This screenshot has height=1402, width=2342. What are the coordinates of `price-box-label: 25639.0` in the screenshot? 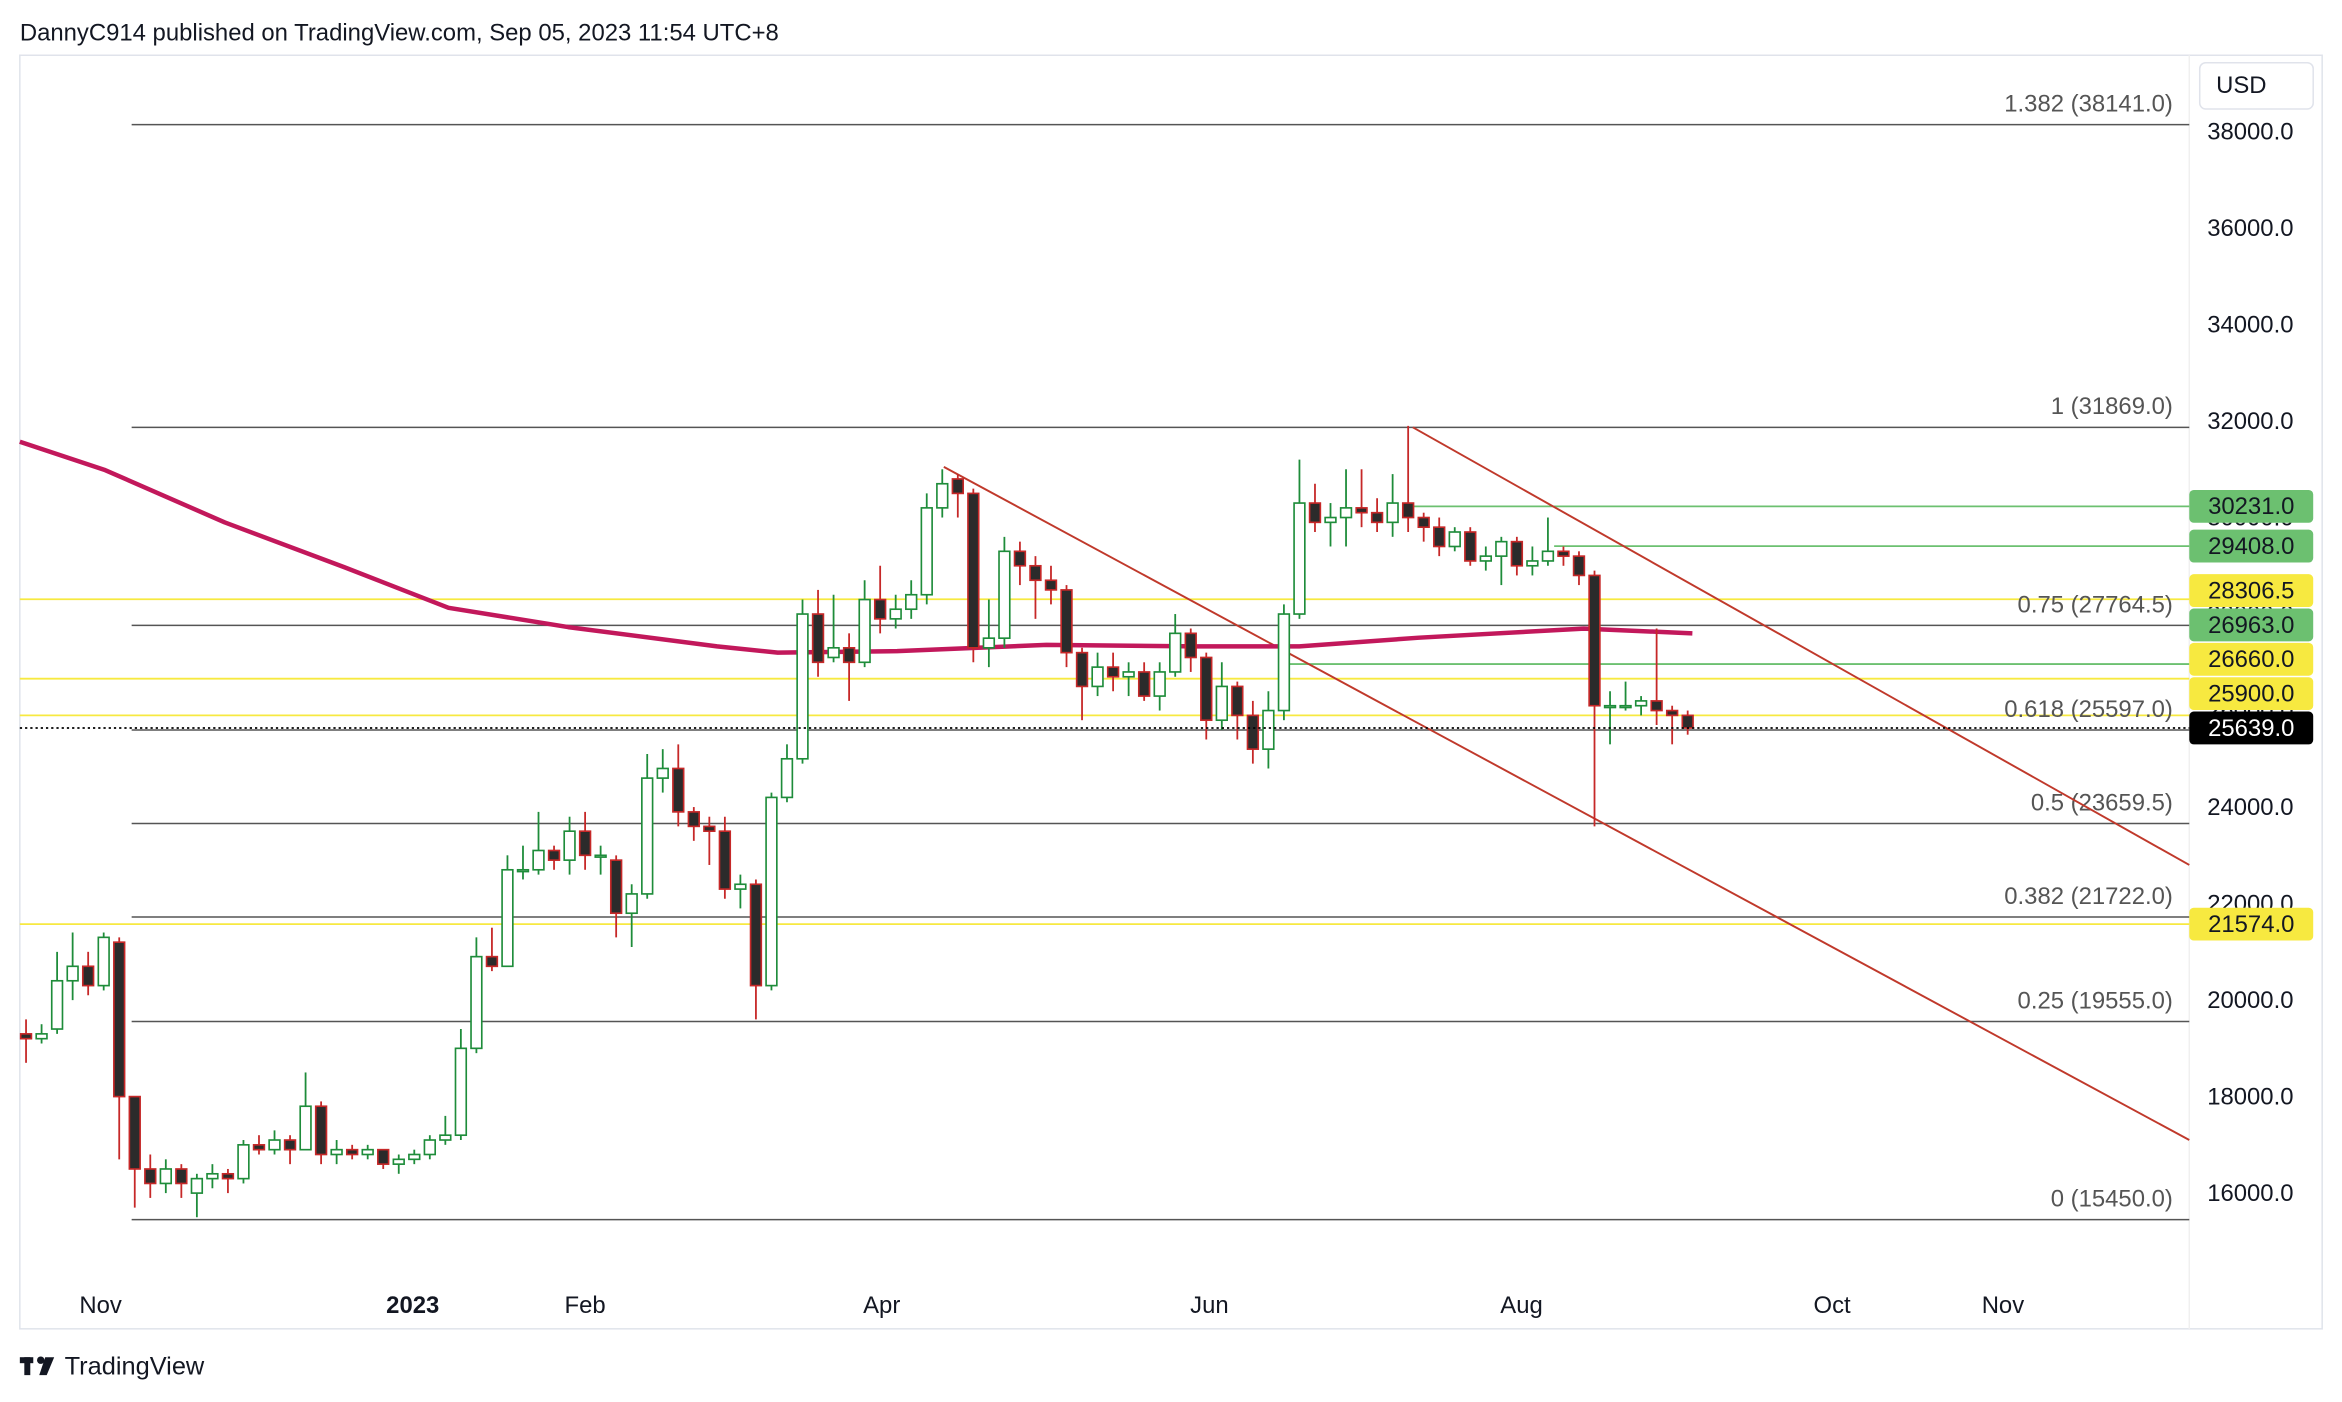 It's located at (2251, 728).